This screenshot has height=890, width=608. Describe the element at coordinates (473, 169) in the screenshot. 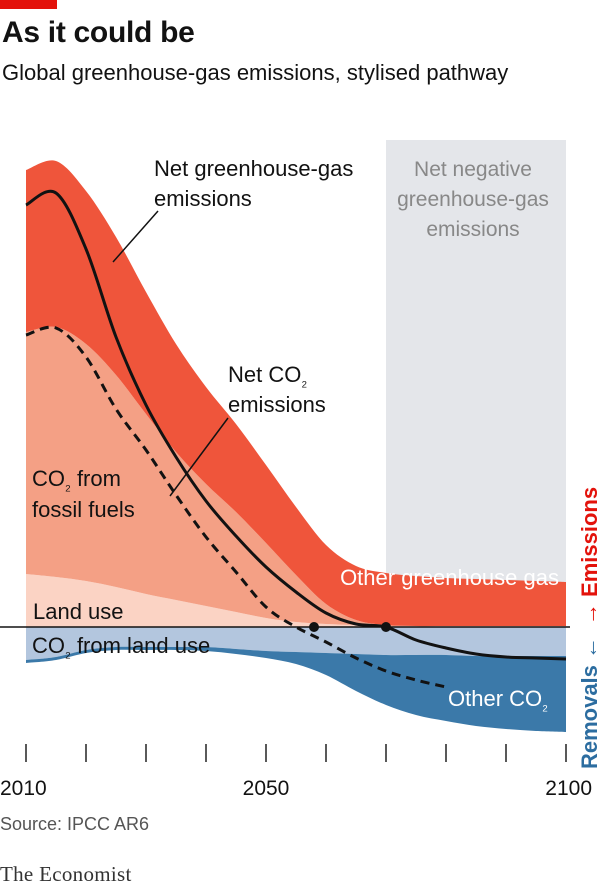

I see `zone-label-line-1: Net negative` at that location.